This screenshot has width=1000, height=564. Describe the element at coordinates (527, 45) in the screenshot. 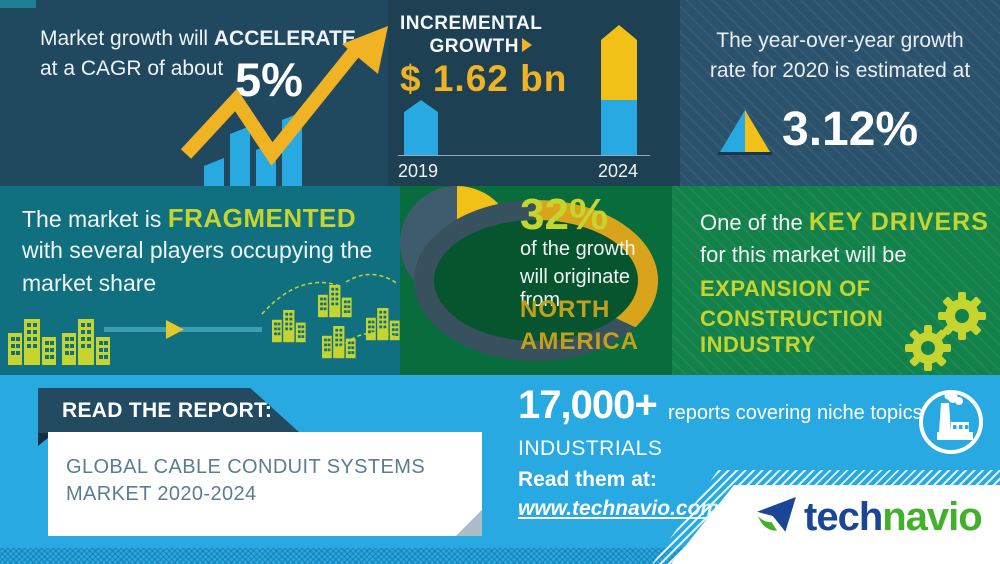

I see `pointer-triangle-icon` at that location.